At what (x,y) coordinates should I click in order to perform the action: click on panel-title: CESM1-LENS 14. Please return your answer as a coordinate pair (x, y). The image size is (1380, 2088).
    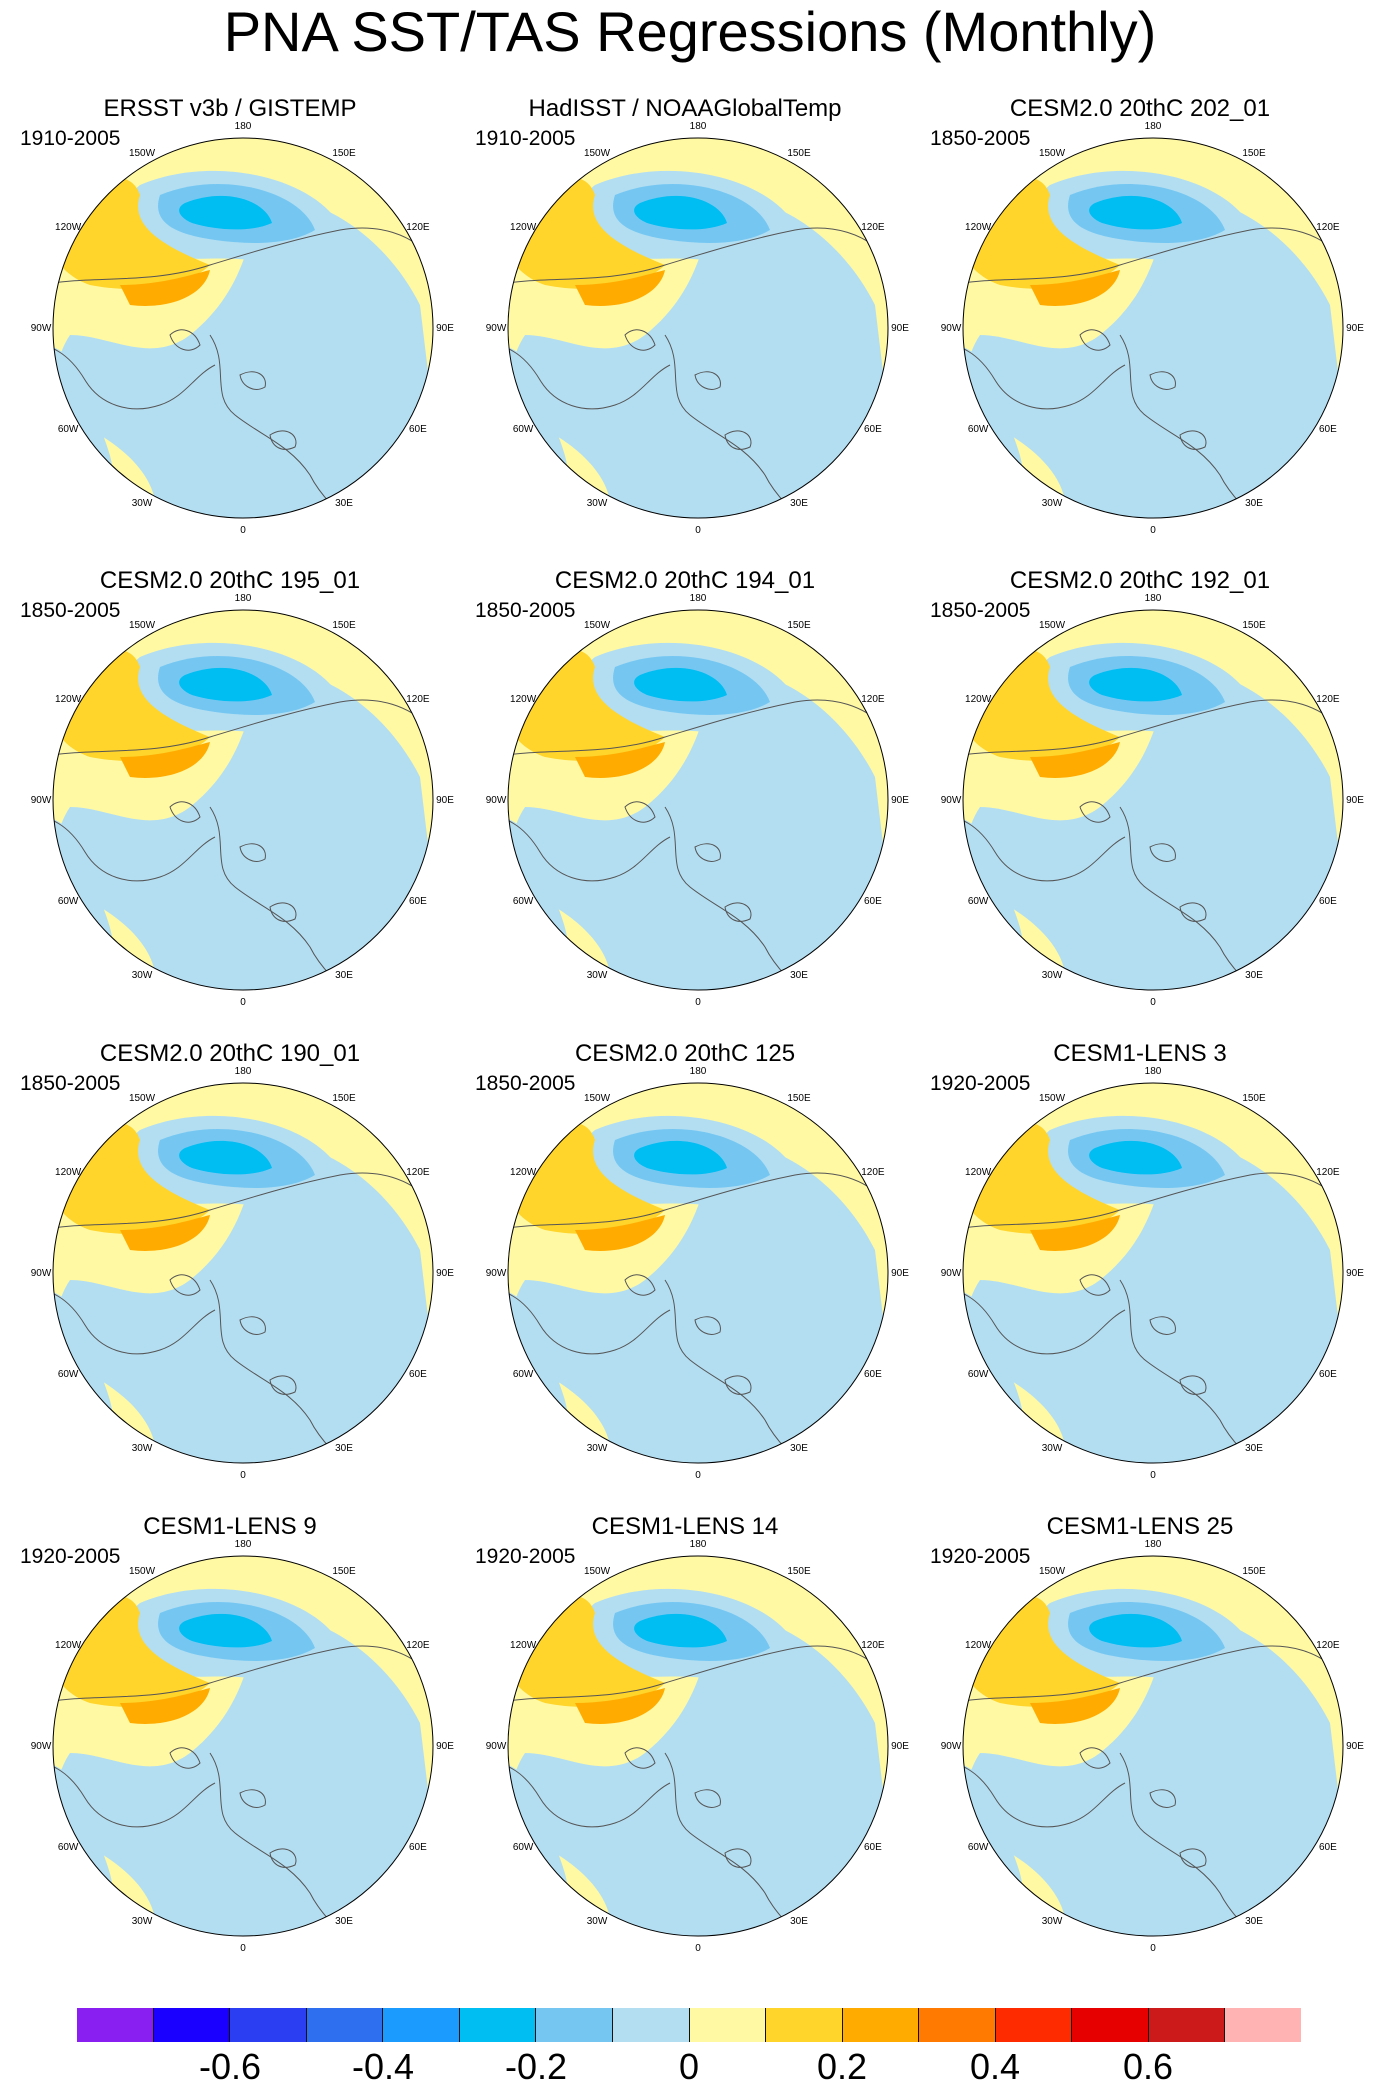
    Looking at the image, I should click on (685, 1526).